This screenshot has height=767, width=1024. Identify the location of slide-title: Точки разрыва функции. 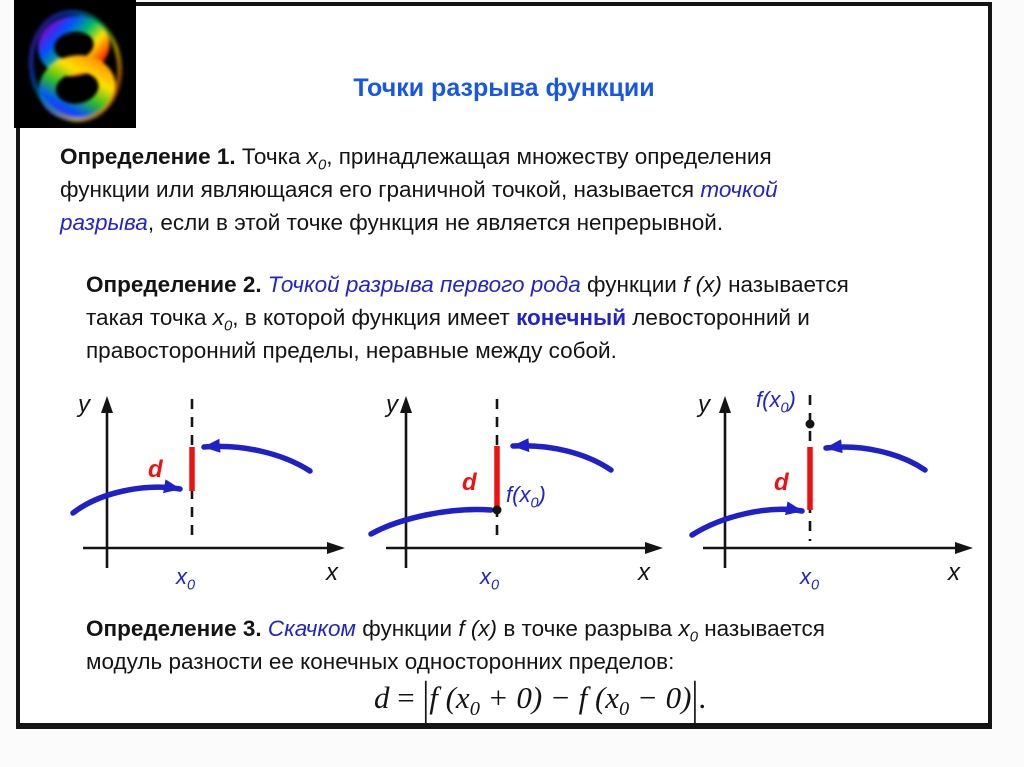
(504, 88).